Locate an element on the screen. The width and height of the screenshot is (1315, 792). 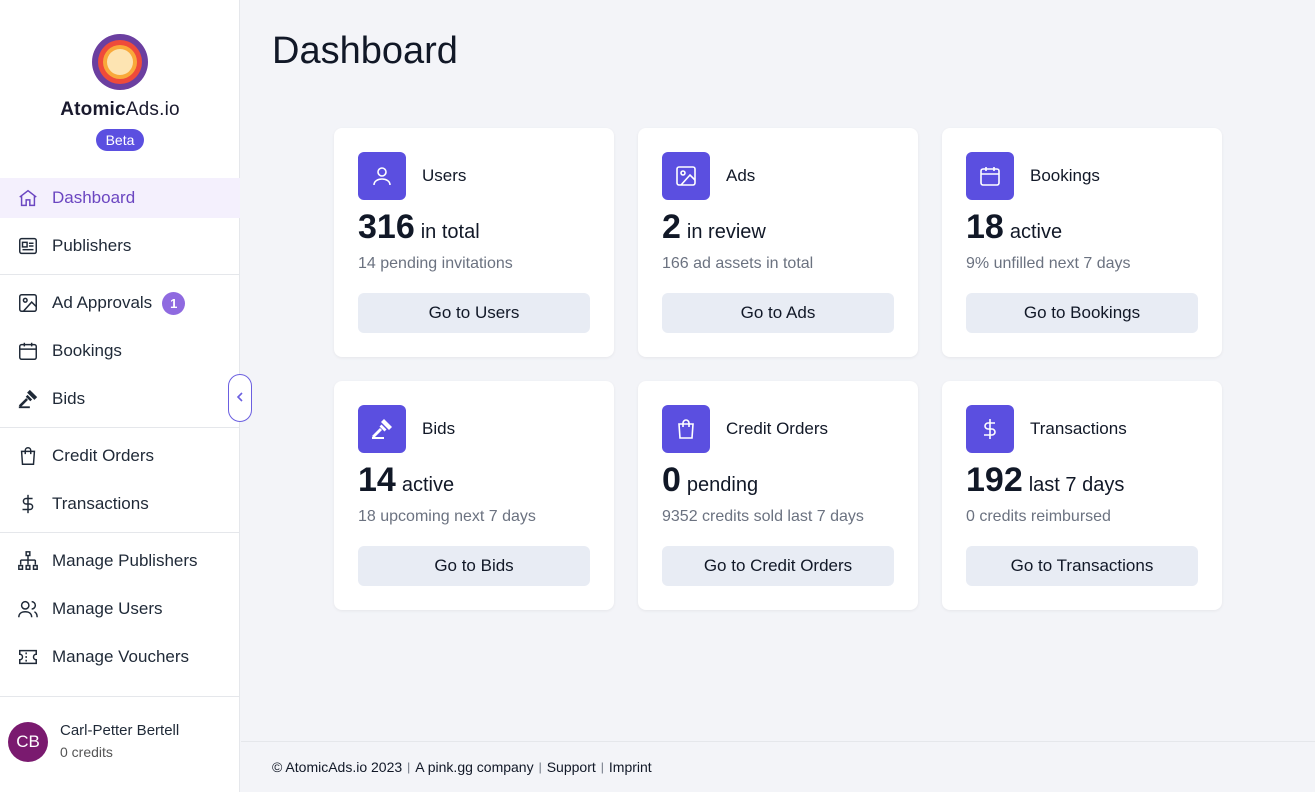
sidebar-item-publishers: Publishers is located at coordinates (120, 246).